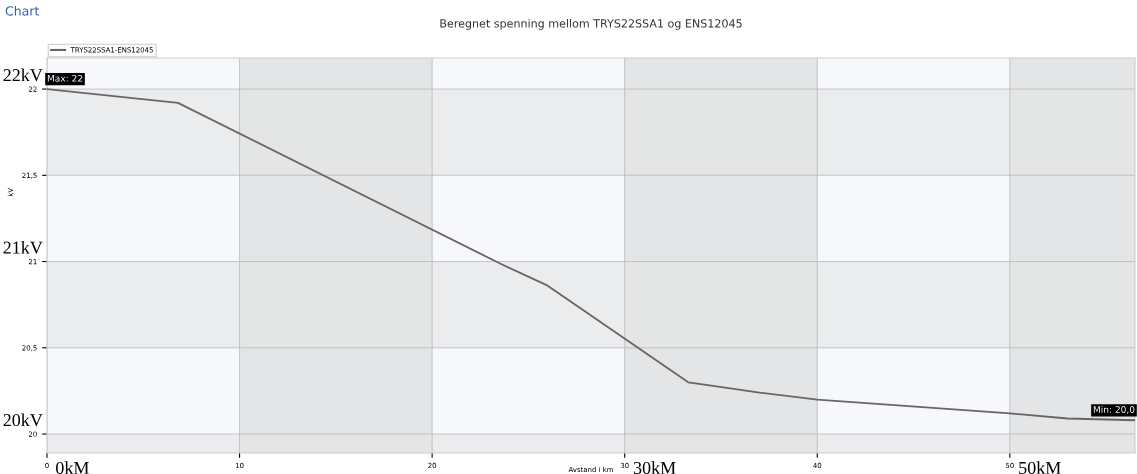 The image size is (1137, 474). What do you see at coordinates (591, 24) in the screenshot?
I see `chart-title: Beregnet spenning mellom TRYS22SSA1 og ENS12045` at bounding box center [591, 24].